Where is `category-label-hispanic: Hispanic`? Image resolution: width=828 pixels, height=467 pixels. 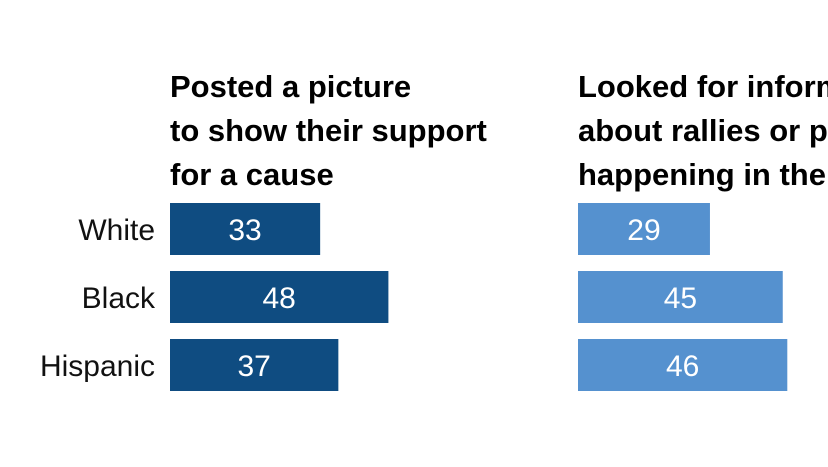
category-label-hispanic: Hispanic is located at coordinates (97, 366).